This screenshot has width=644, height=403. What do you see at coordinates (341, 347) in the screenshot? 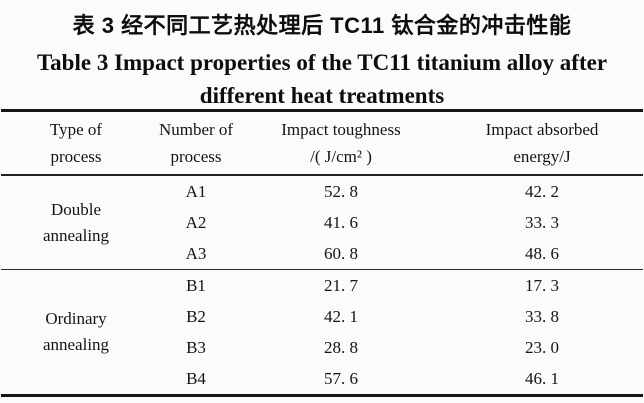
I see `row-b3-impact-toughness: 28. 8` at bounding box center [341, 347].